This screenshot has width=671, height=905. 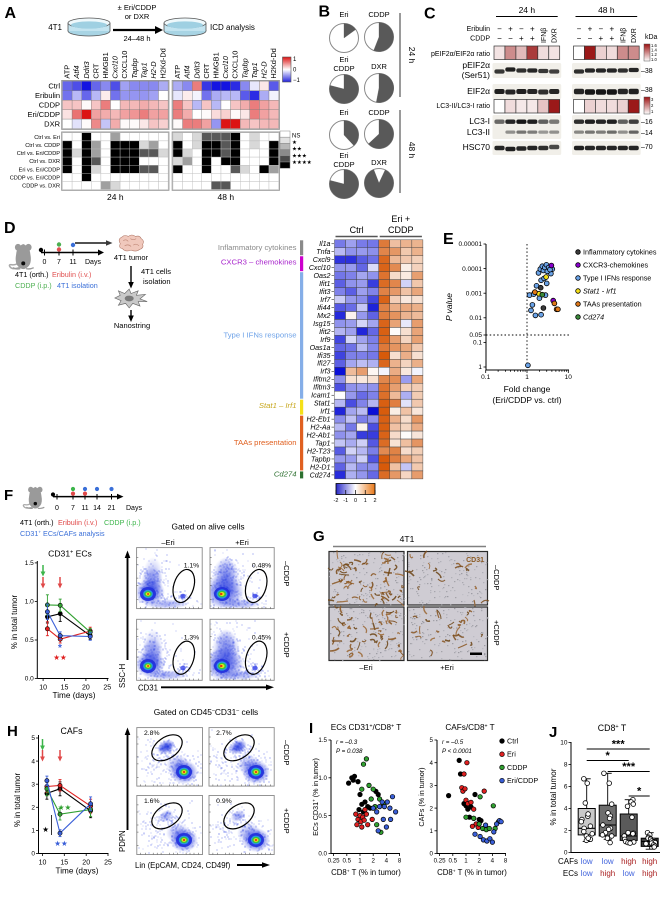 What do you see at coordinates (168, 542) in the screenshot?
I see `svg-text: –Eri` at bounding box center [168, 542].